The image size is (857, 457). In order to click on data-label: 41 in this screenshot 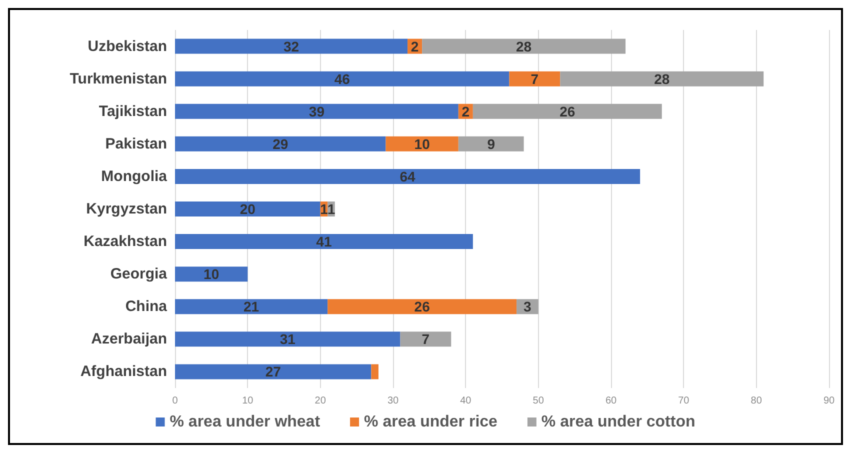, I will do `click(324, 242)`.